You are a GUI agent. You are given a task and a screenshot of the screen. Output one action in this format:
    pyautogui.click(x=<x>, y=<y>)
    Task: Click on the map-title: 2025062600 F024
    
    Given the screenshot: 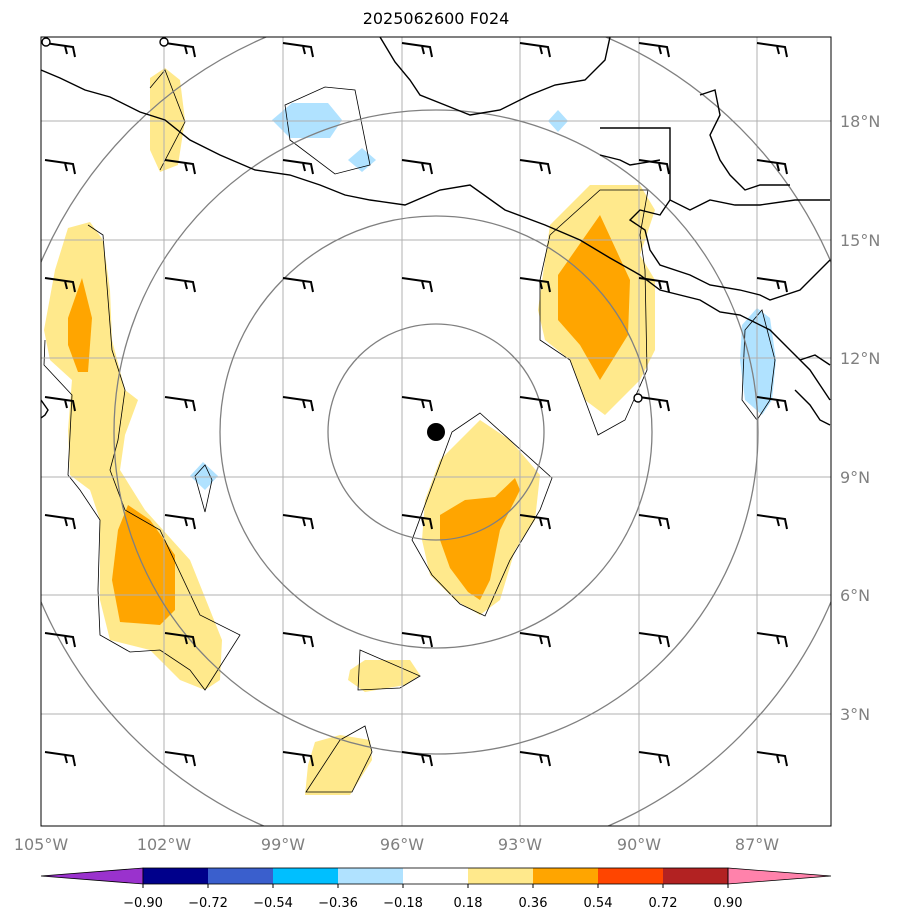 What is the action you would take?
    pyautogui.click(x=436, y=18)
    